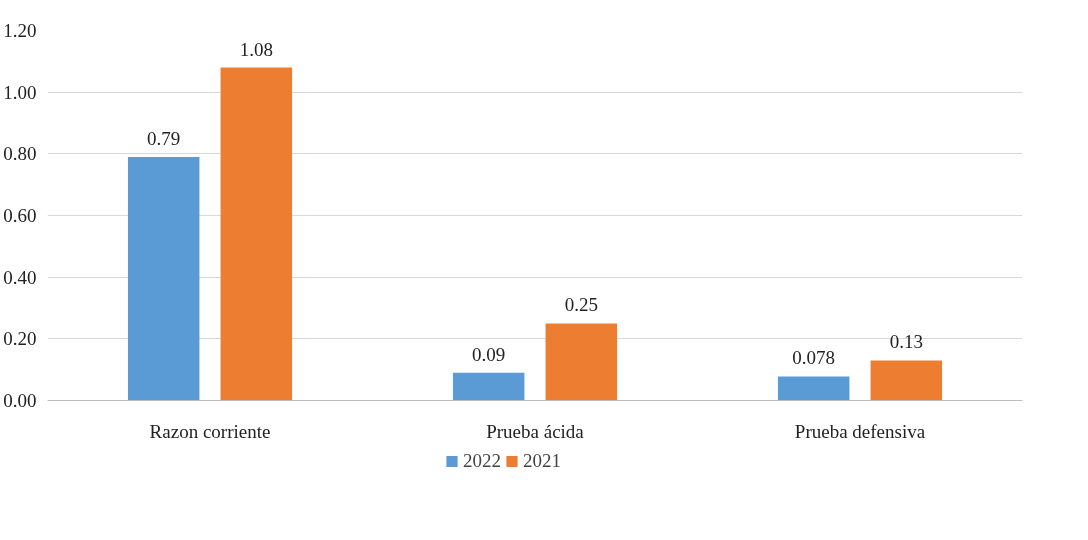 This screenshot has width=1088, height=540. Describe the element at coordinates (20, 277) in the screenshot. I see `y-tick-label: 0.40` at that location.